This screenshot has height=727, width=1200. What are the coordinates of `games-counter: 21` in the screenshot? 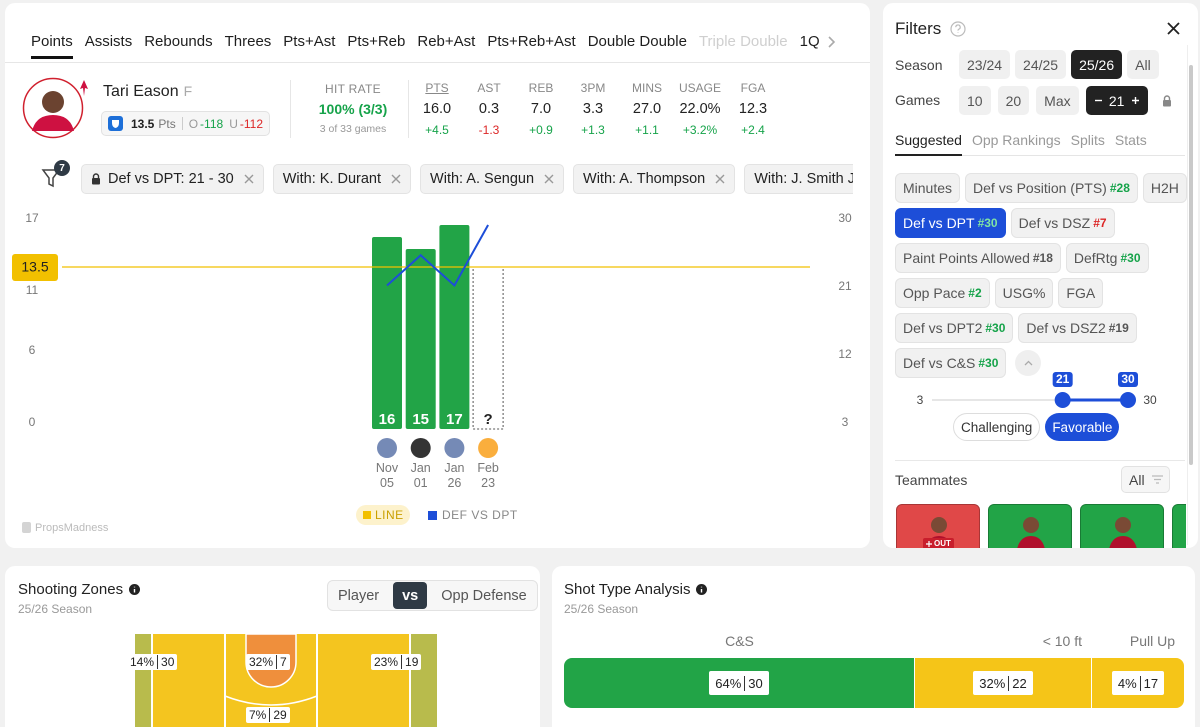 It's located at (1116, 100).